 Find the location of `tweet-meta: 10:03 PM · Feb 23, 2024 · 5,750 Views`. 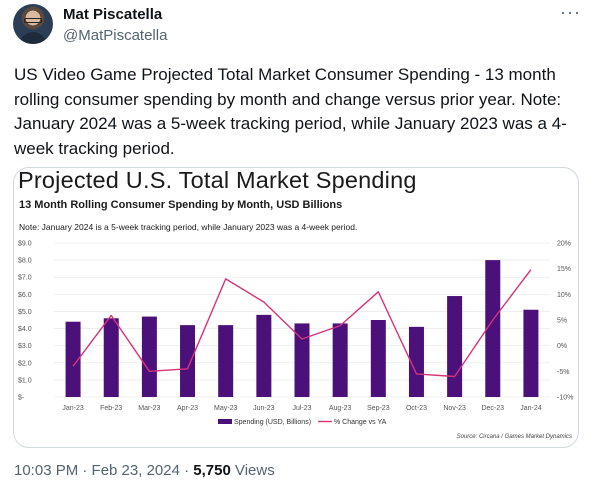

tweet-meta: 10:03 PM · Feb 23, 2024 · 5,750 Views is located at coordinates (144, 470).